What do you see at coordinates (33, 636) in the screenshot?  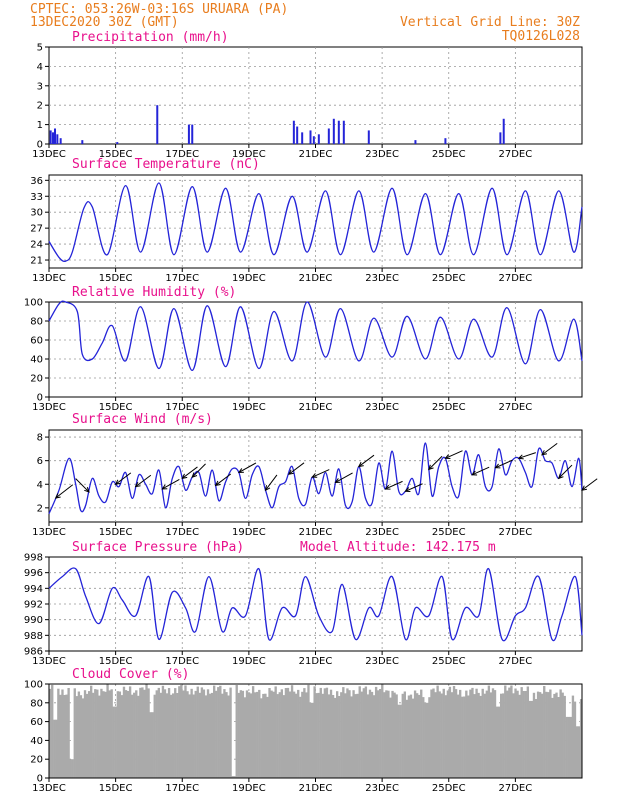 I see `y-tick-label: 988` at bounding box center [33, 636].